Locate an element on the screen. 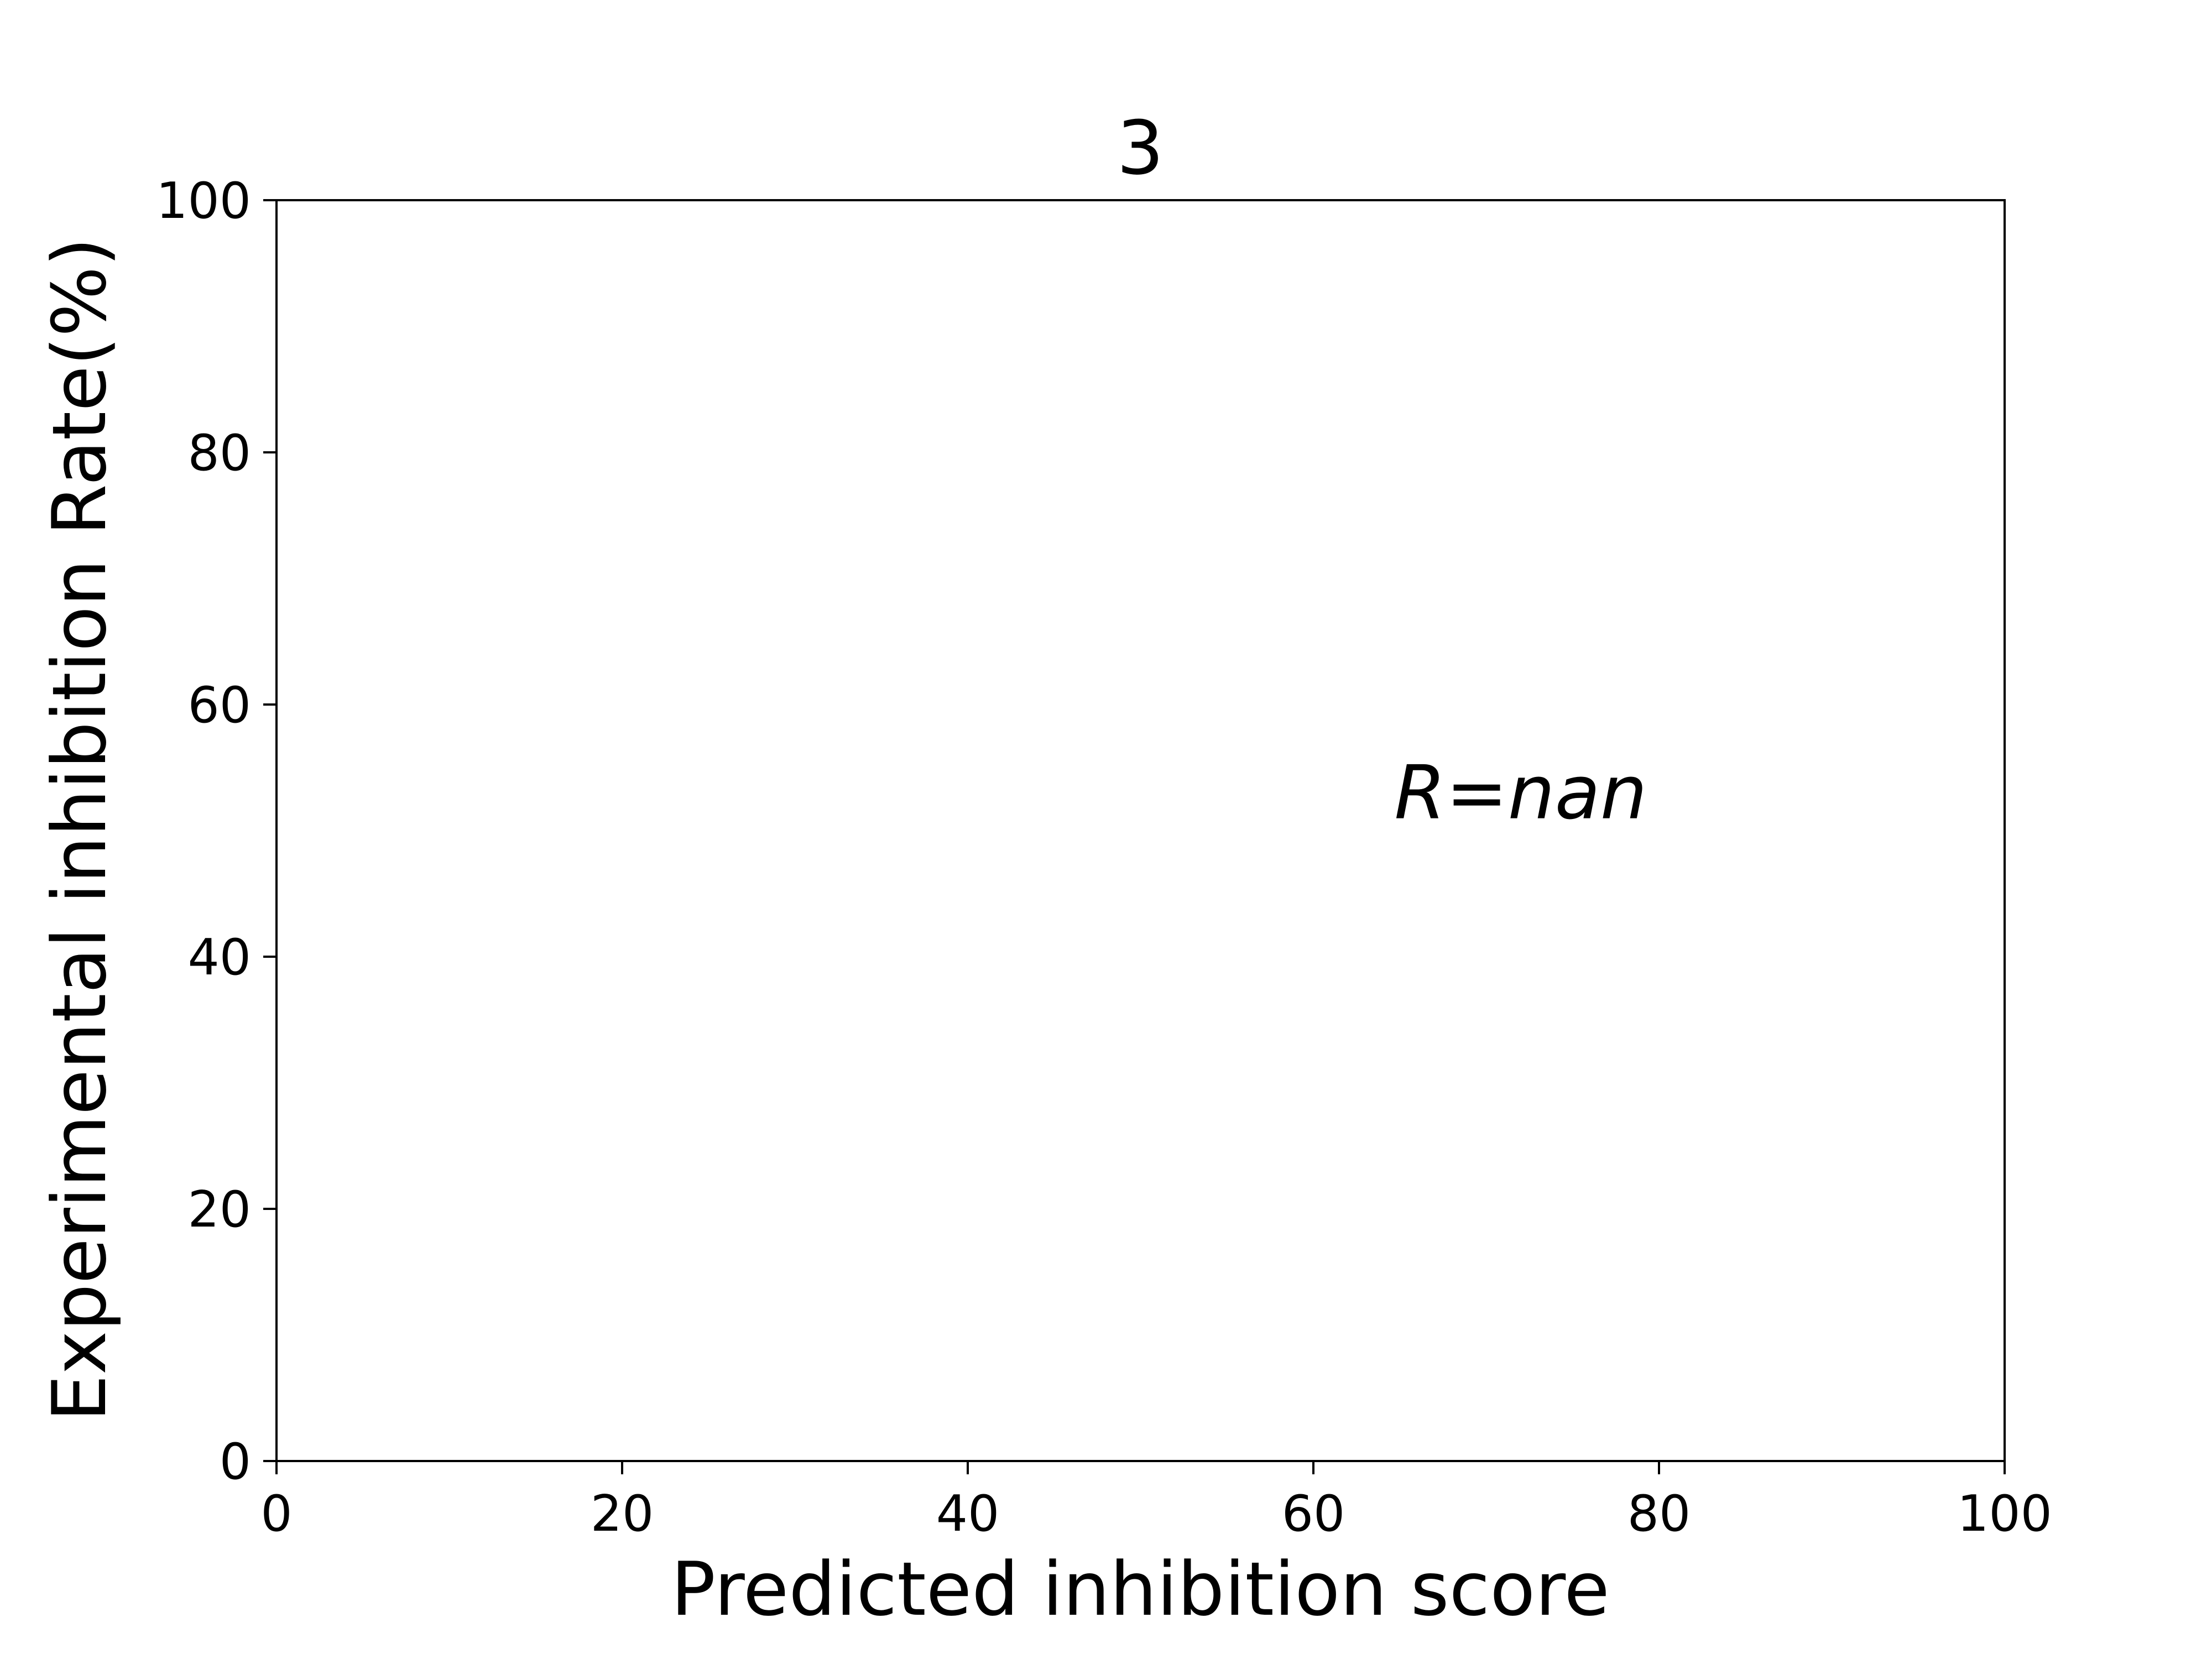 The height and width of the screenshot is (1659, 2212). x-tick-label: 0 is located at coordinates (276, 1514).